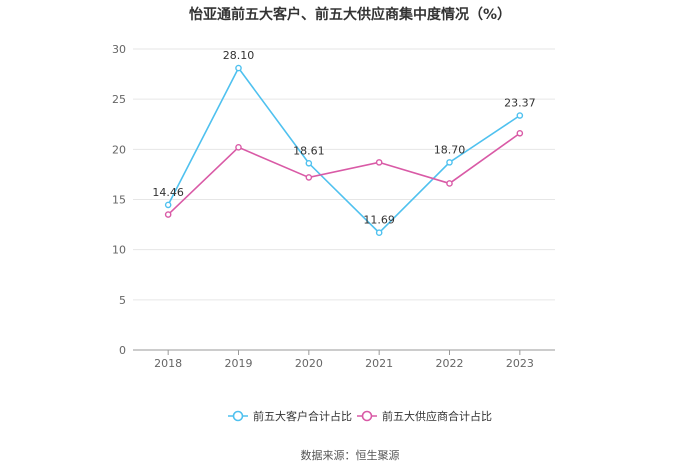 This screenshot has width=700, height=473. What do you see at coordinates (168, 192) in the screenshot?
I see `data-label: 14.46` at bounding box center [168, 192].